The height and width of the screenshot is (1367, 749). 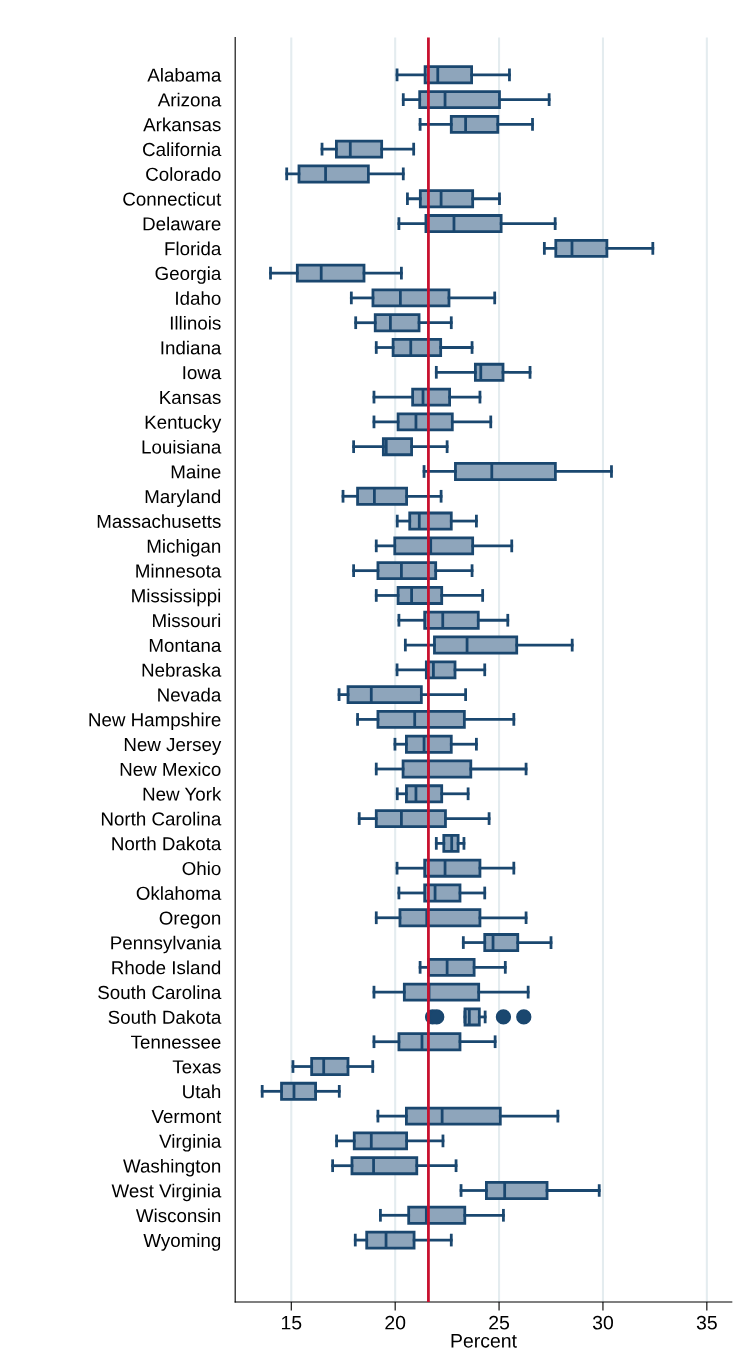 What do you see at coordinates (198, 298) in the screenshot?
I see `y-tick-label: Idaho` at bounding box center [198, 298].